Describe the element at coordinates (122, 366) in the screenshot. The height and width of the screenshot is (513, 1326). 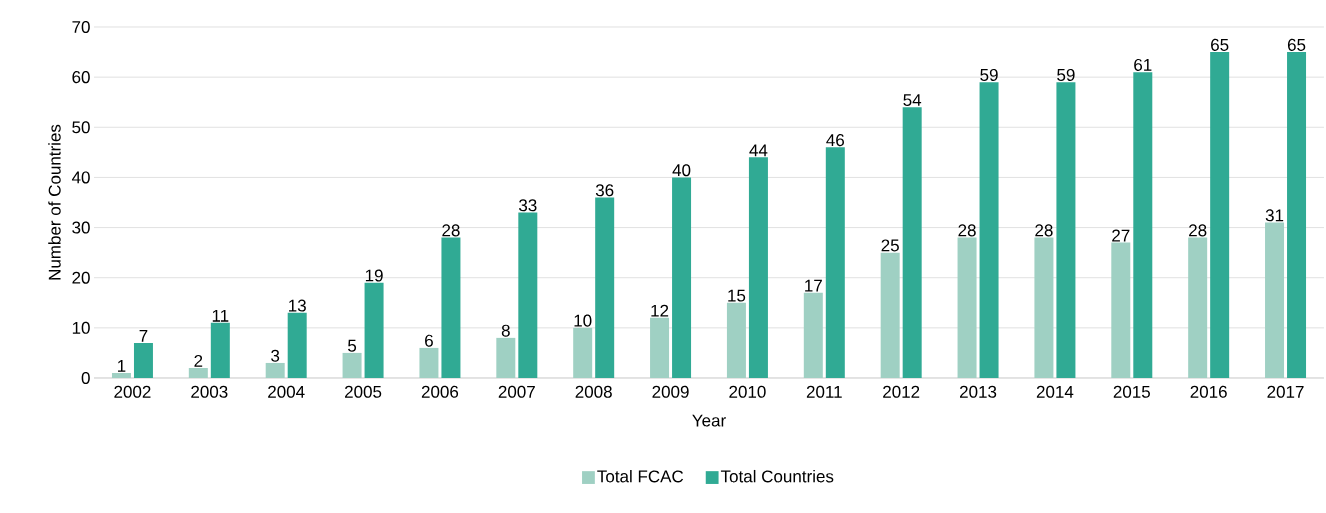
I see `data-label: 1` at that location.